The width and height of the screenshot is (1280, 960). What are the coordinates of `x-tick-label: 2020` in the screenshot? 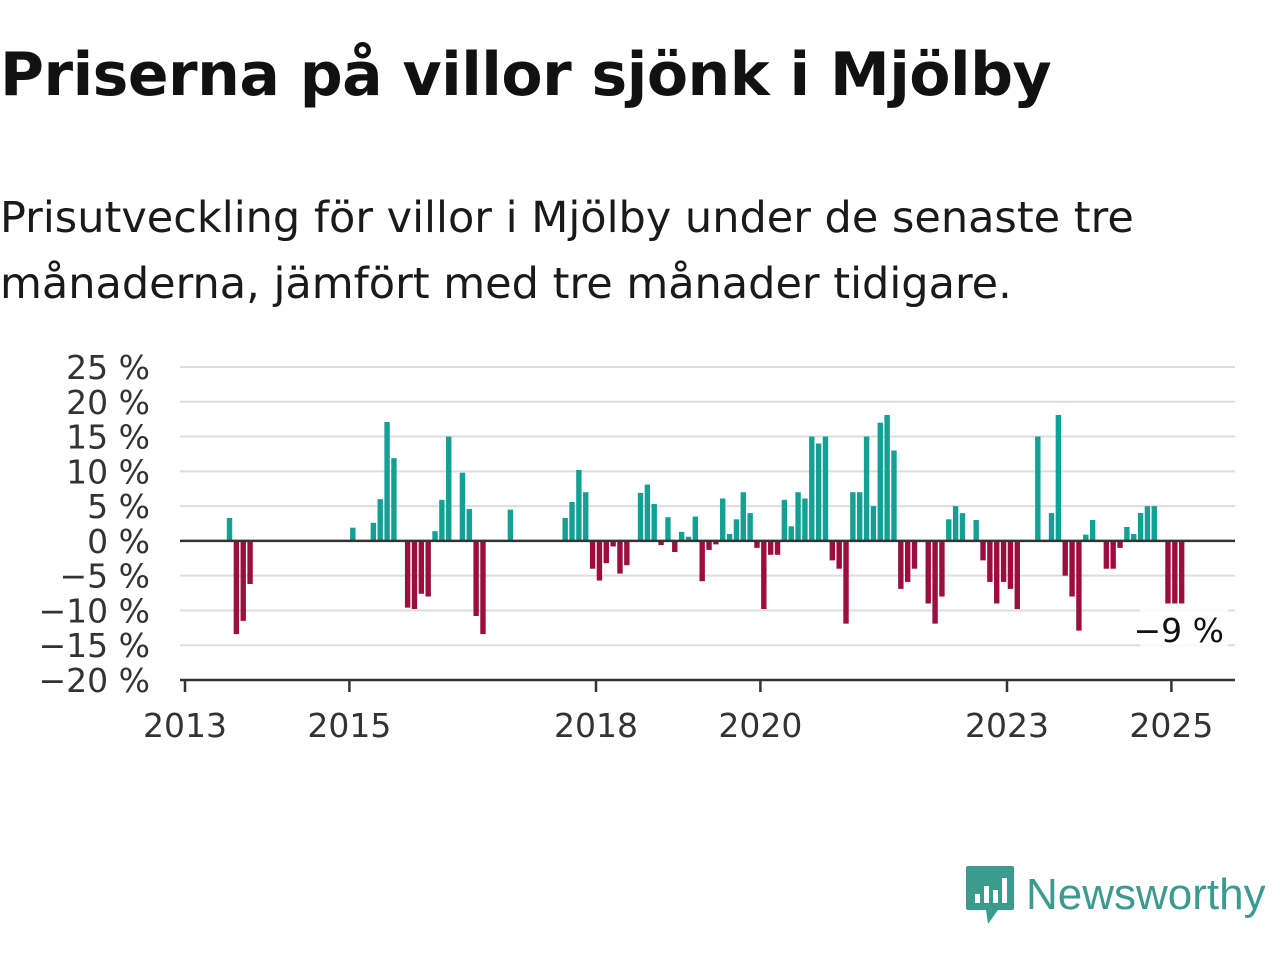 It's located at (760, 725).